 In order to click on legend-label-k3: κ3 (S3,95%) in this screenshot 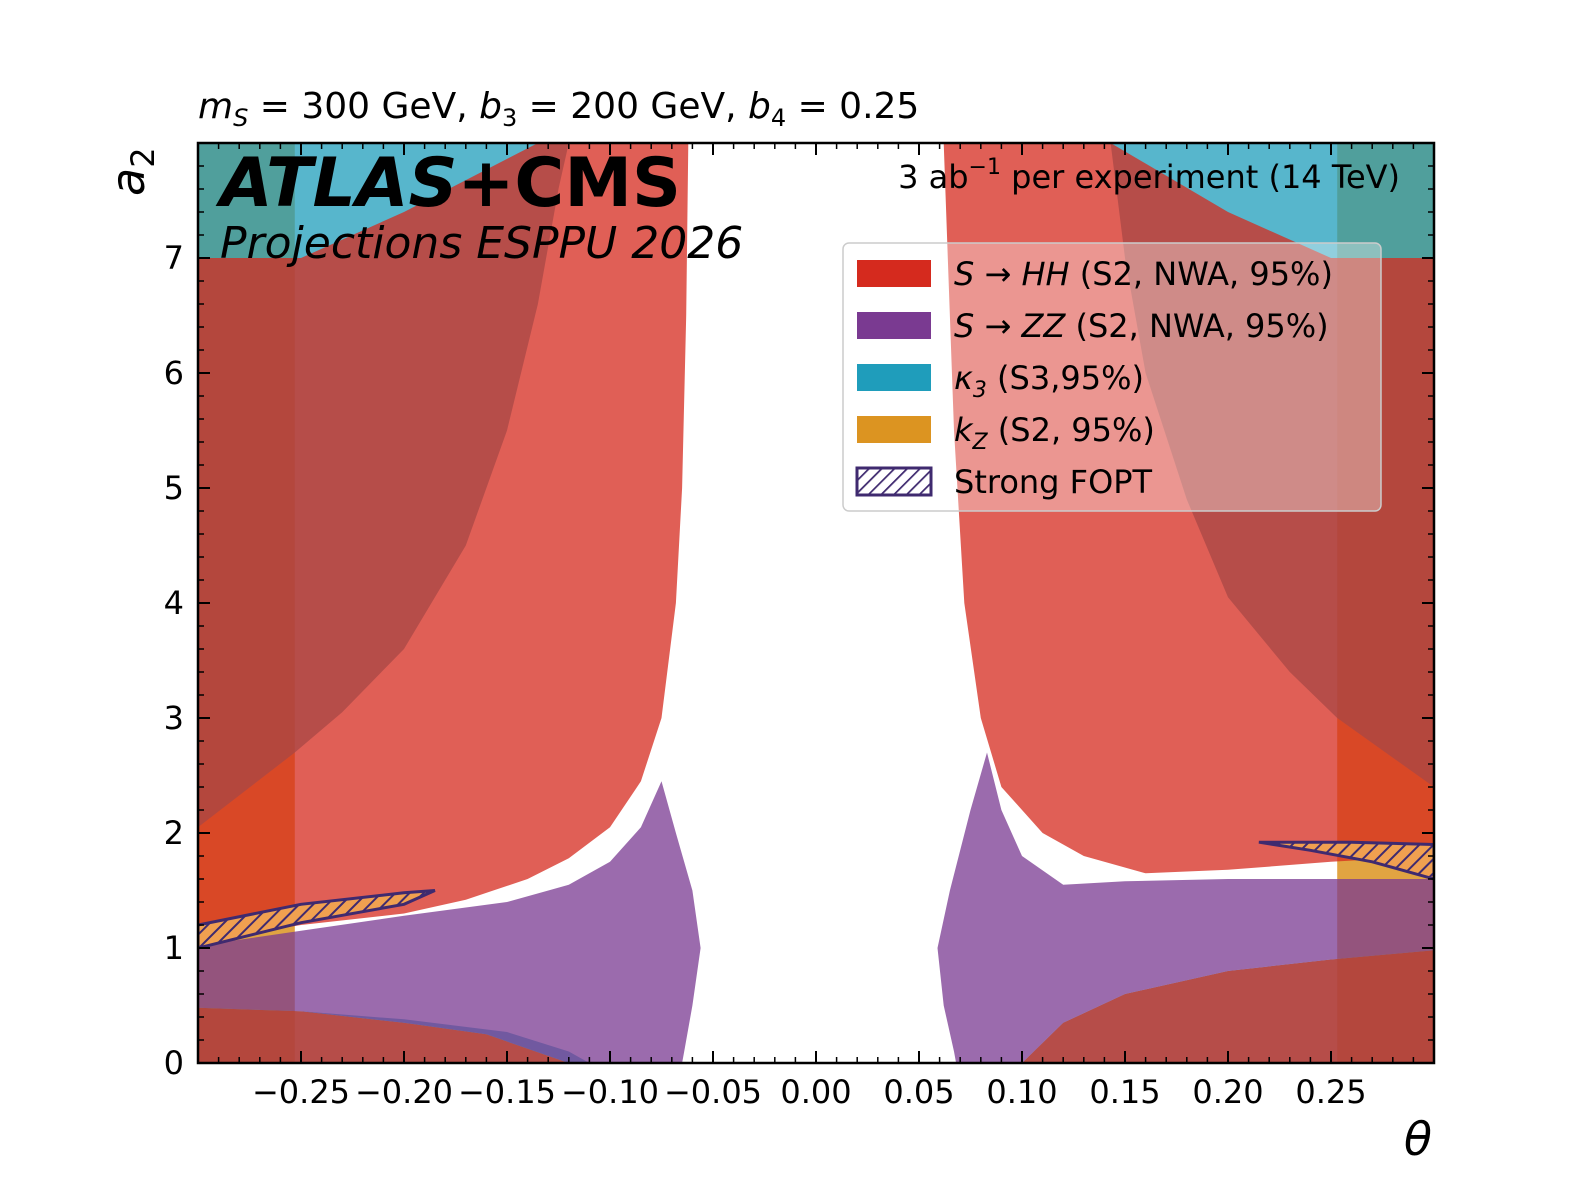, I will do `click(1049, 381)`.